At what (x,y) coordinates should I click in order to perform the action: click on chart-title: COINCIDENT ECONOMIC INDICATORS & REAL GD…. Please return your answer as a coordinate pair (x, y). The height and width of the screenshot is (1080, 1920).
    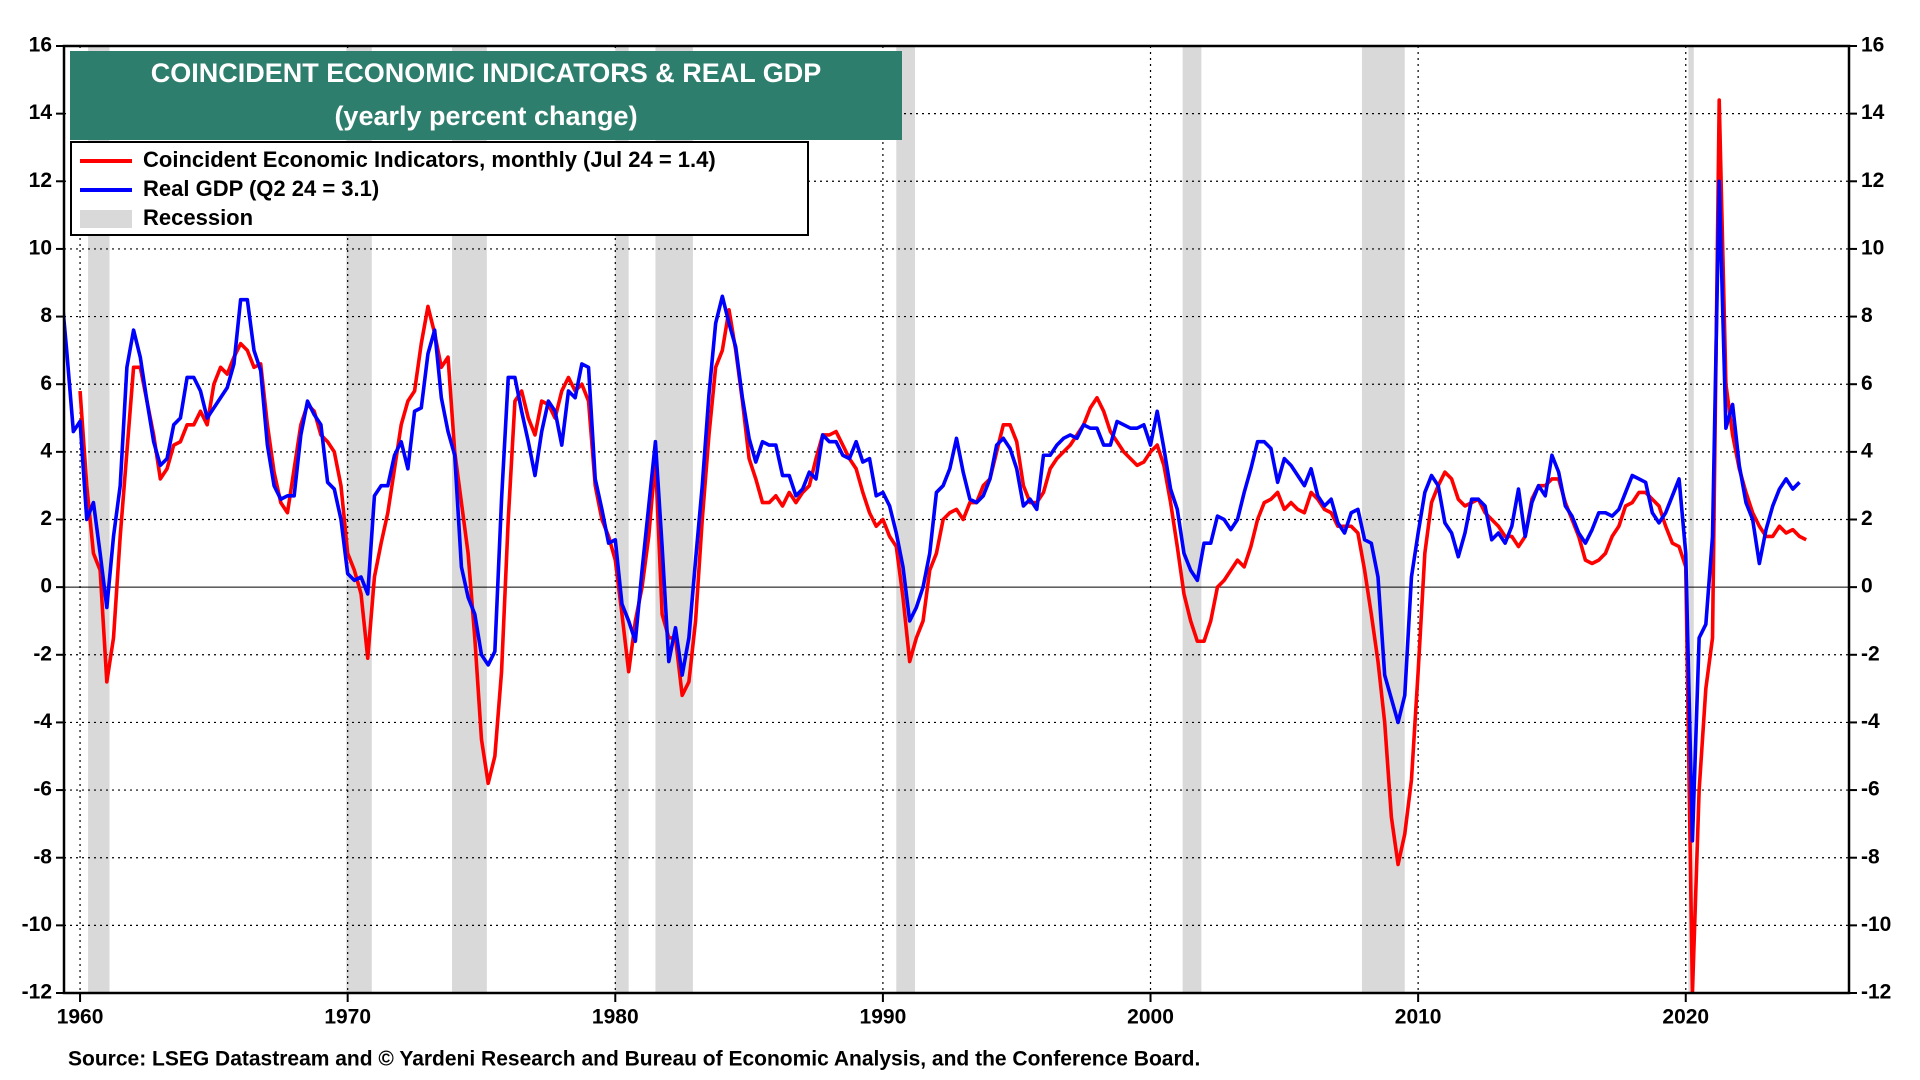
    Looking at the image, I should click on (486, 73).